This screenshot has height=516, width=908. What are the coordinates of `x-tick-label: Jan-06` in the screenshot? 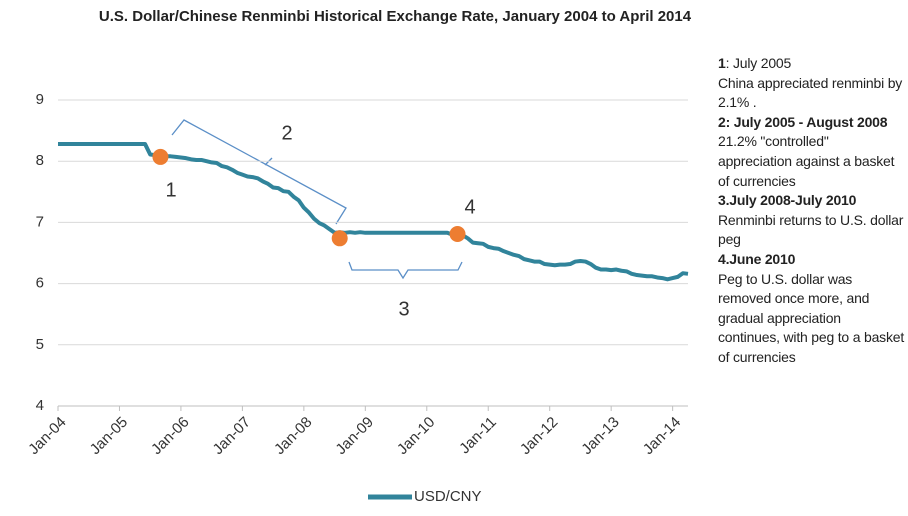 It's located at (170, 436).